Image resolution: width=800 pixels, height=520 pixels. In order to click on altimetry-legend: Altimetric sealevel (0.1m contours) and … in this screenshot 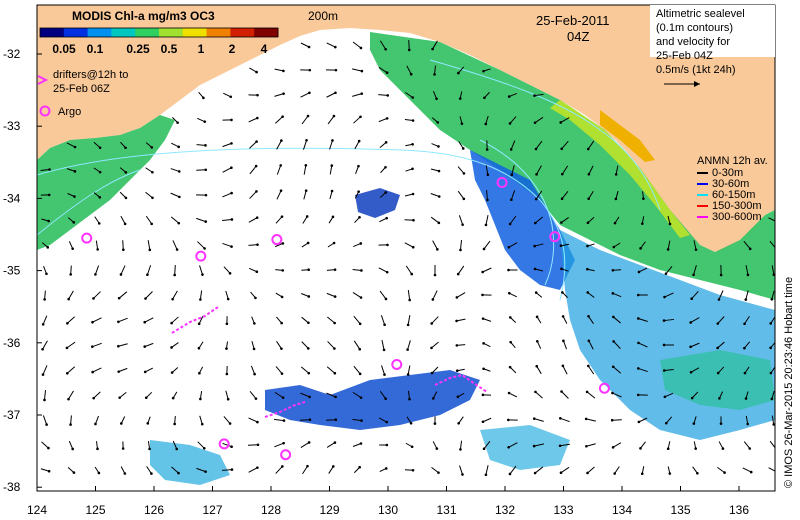, I will do `click(712, 46)`.